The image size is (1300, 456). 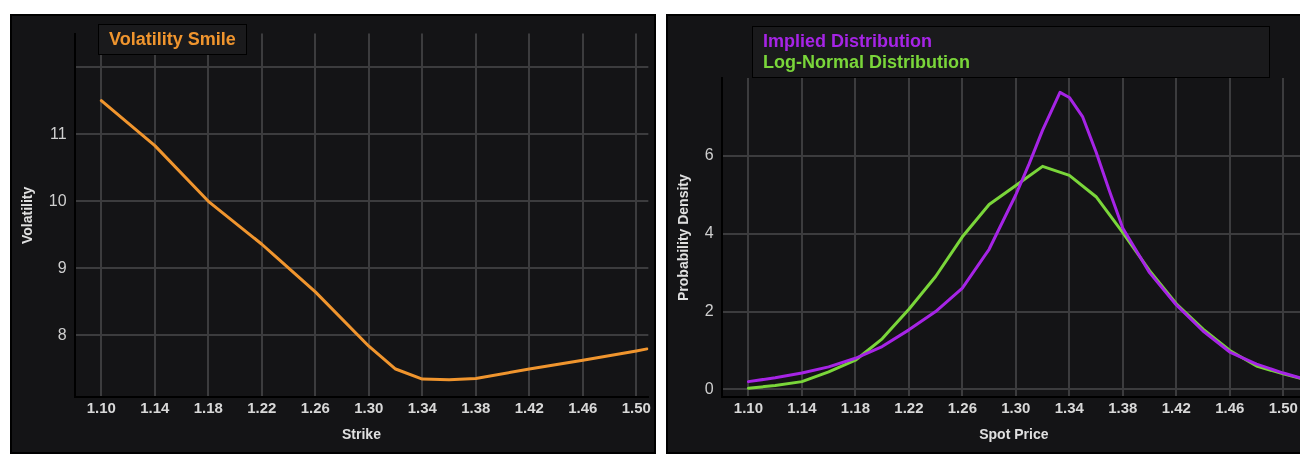 I want to click on y-tick-label: 11, so click(x=58, y=133).